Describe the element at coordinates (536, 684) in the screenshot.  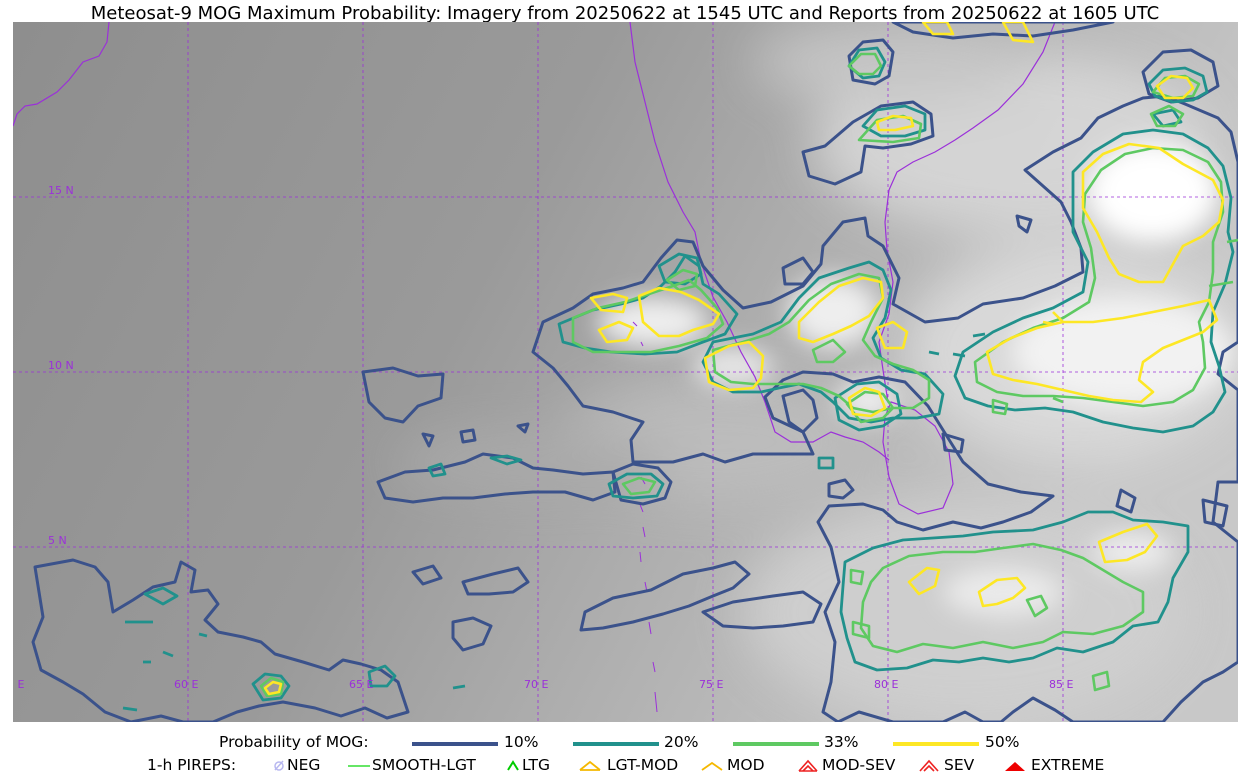
I see `lon-label-70: 70 E` at that location.